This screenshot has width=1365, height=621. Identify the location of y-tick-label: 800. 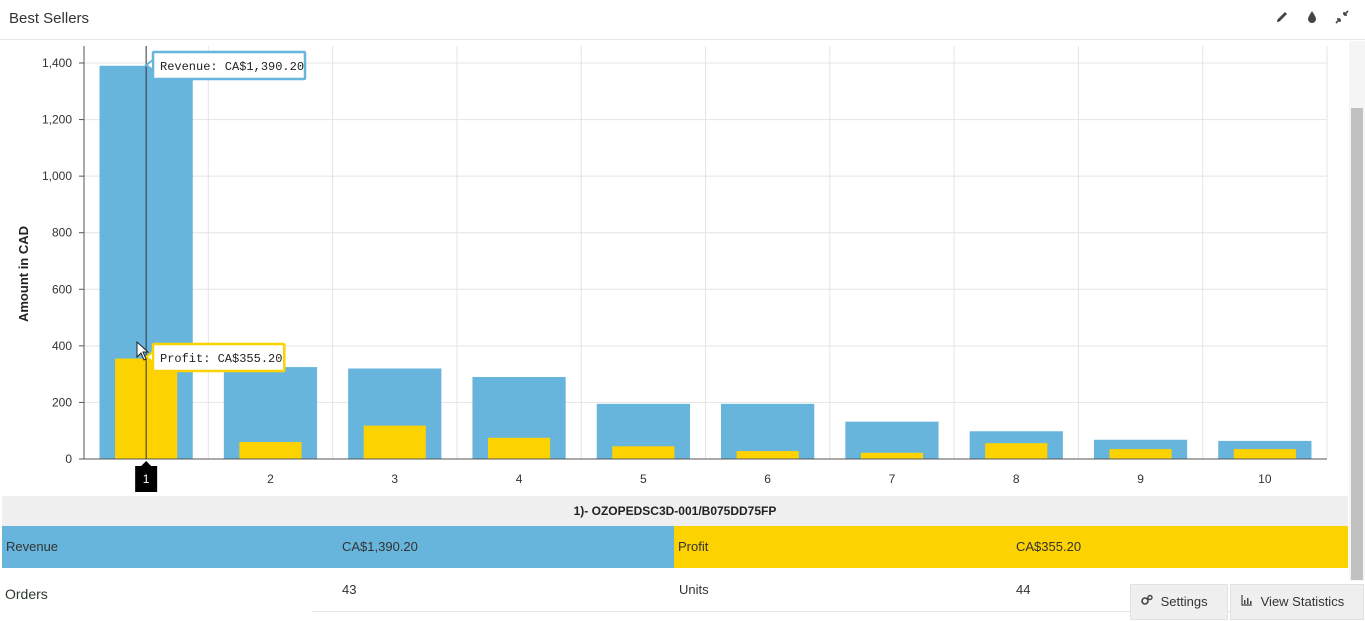
(62, 233).